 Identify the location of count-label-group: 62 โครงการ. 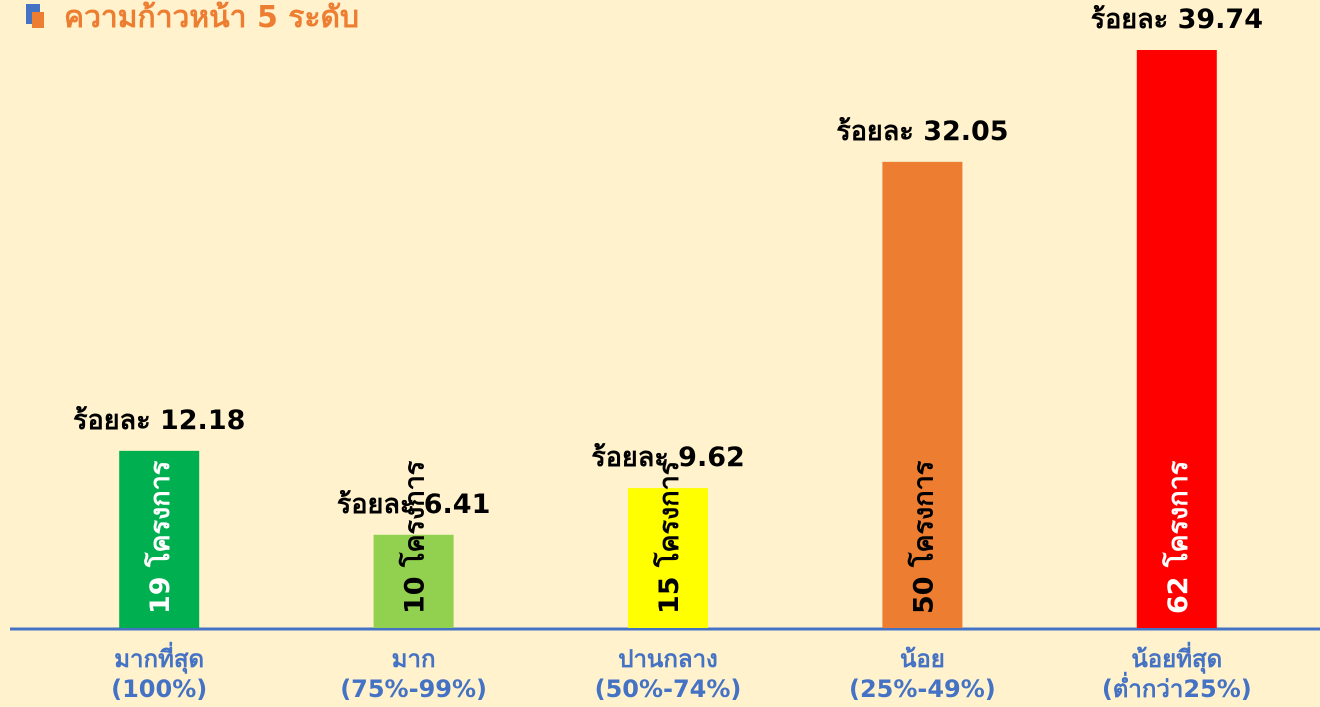
(1177, 537).